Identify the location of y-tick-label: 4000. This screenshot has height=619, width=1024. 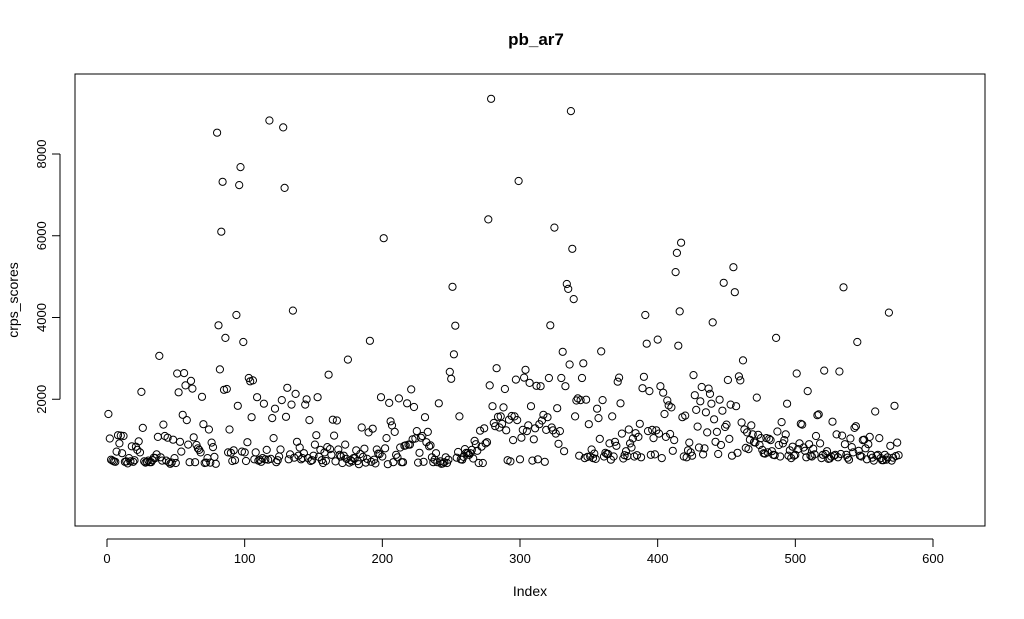
(41, 317).